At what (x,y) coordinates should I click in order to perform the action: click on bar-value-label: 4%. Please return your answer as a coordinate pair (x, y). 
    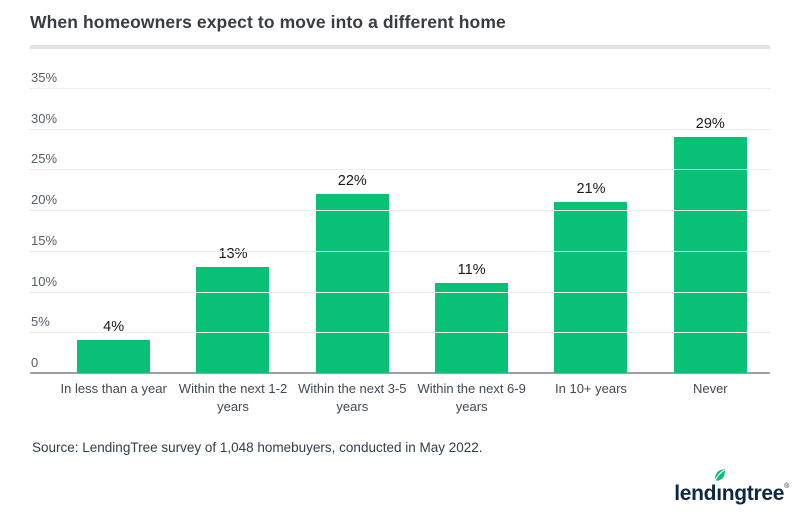
    Looking at the image, I should click on (114, 327).